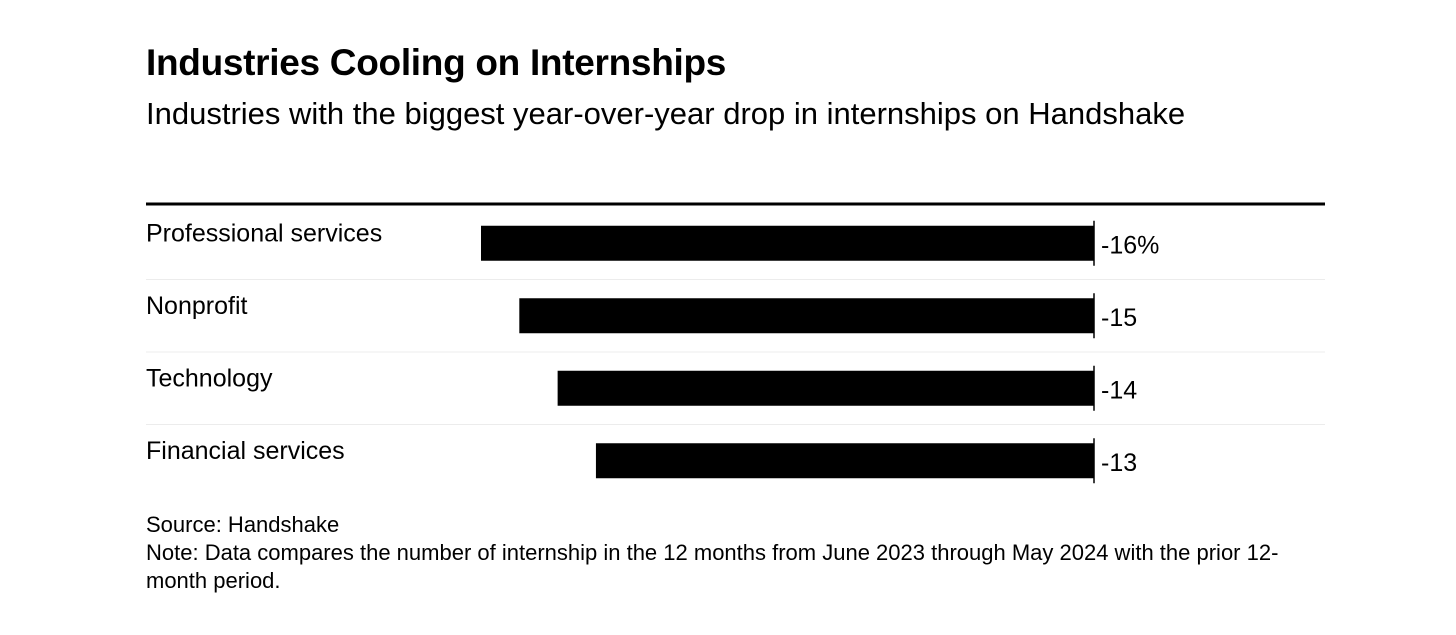  Describe the element at coordinates (1119, 463) in the screenshot. I see `value-label: -13` at that location.